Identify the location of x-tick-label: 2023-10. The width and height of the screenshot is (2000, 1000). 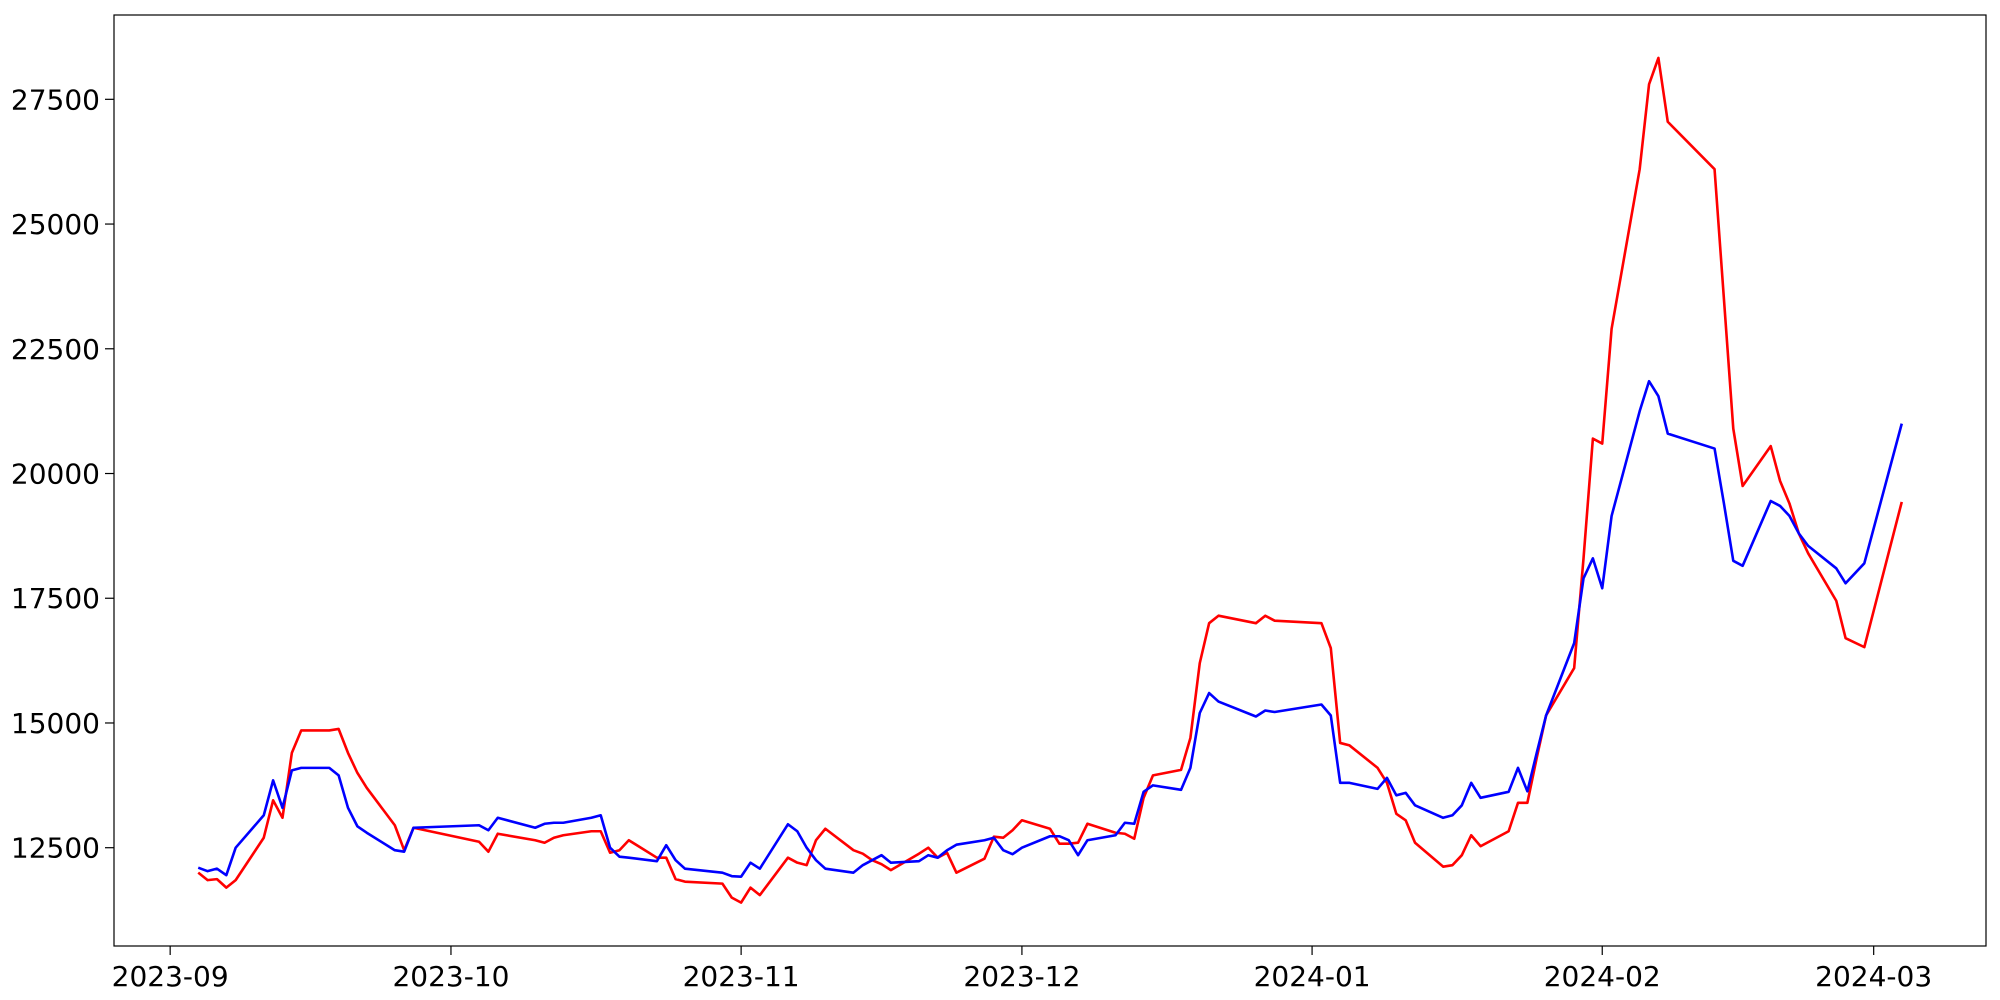
(450, 976).